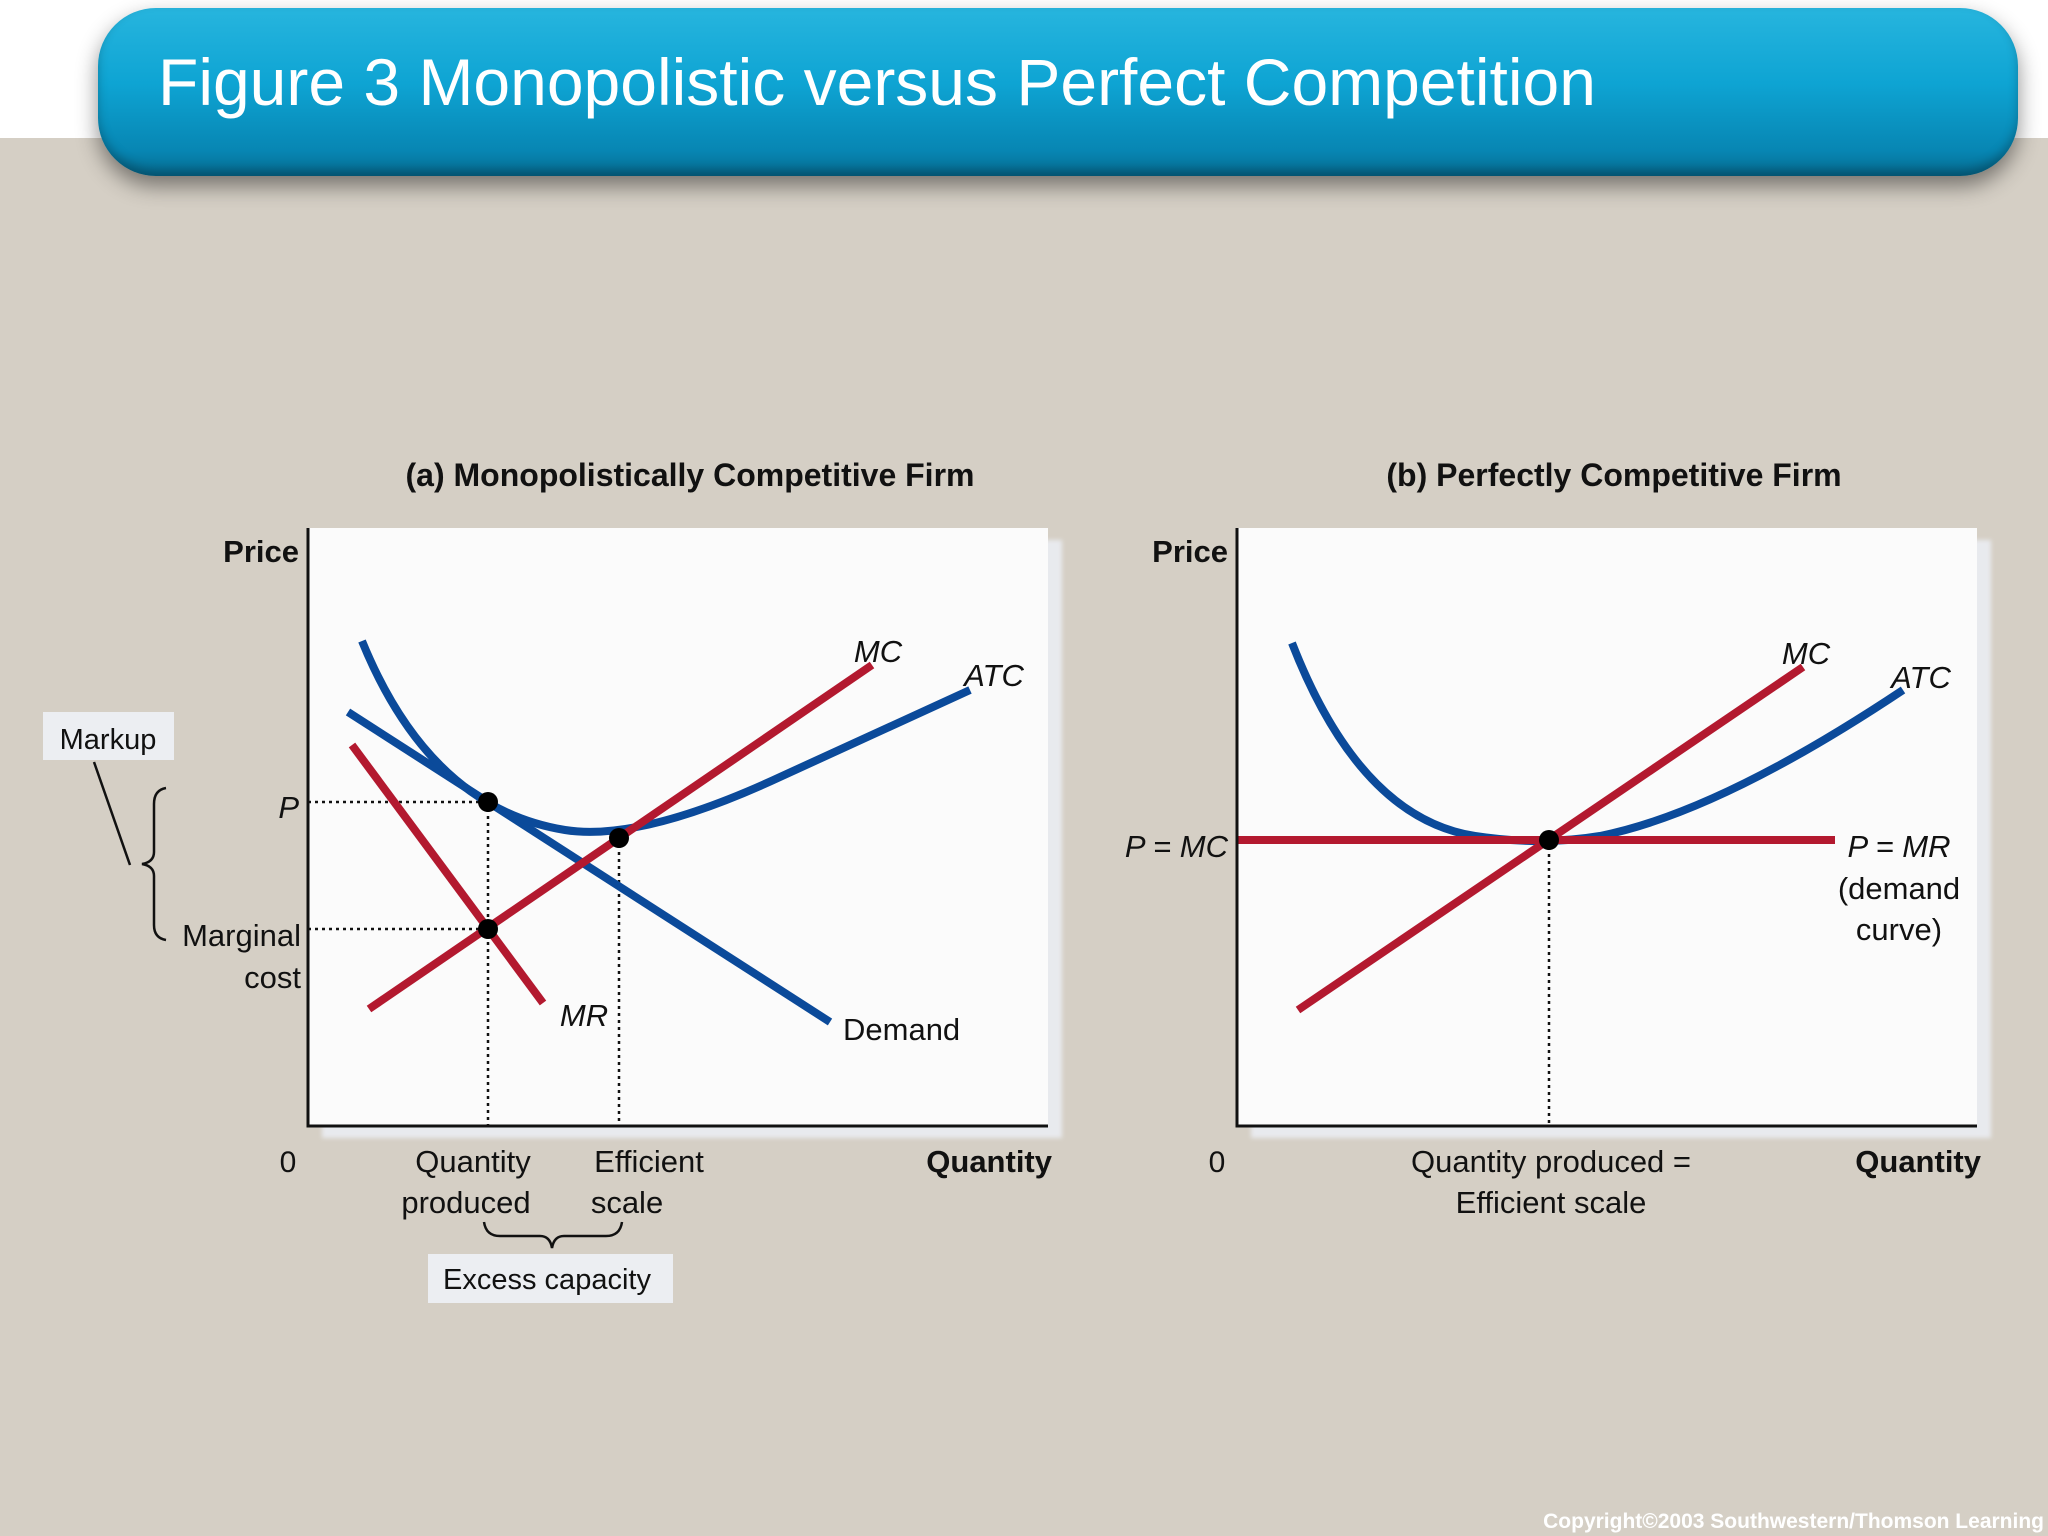 This screenshot has height=1536, width=2048. What do you see at coordinates (553, 1235) in the screenshot?
I see `excess-capacity-brace` at bounding box center [553, 1235].